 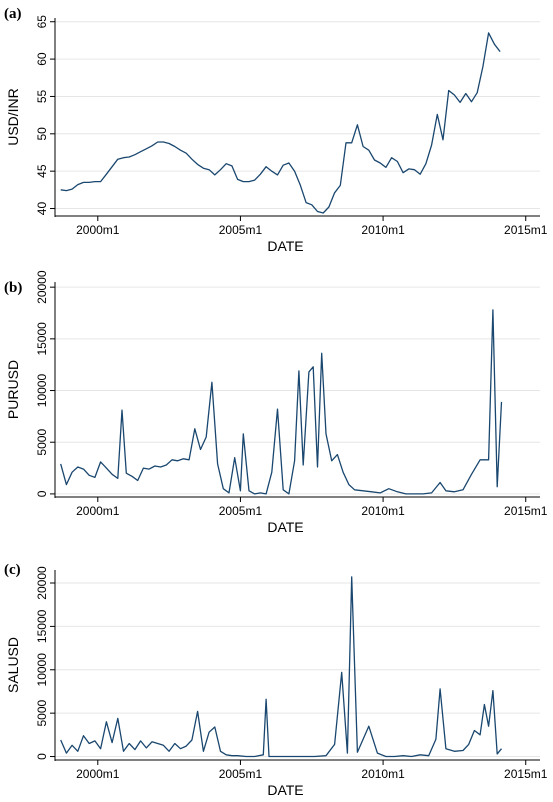 I want to click on panel-label: (b), so click(x=13, y=288).